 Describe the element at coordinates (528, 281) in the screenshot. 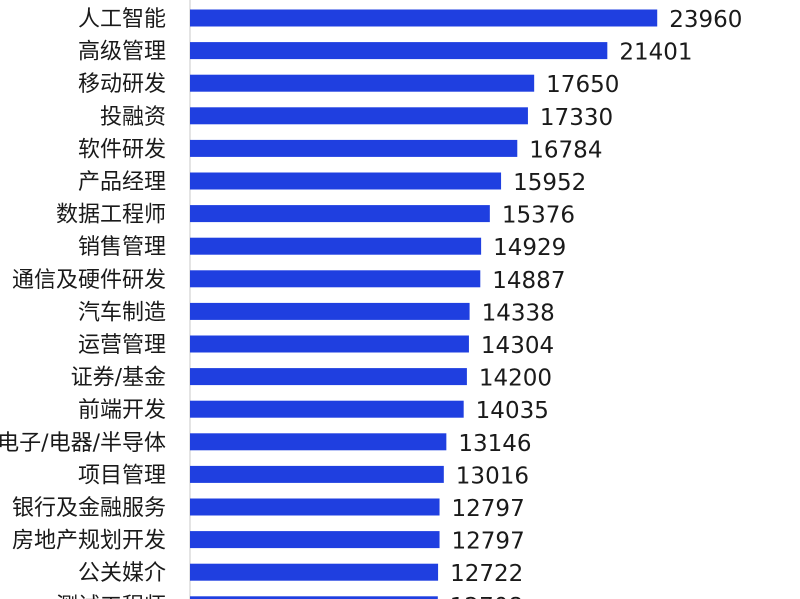

I see `value-label: 14887` at that location.